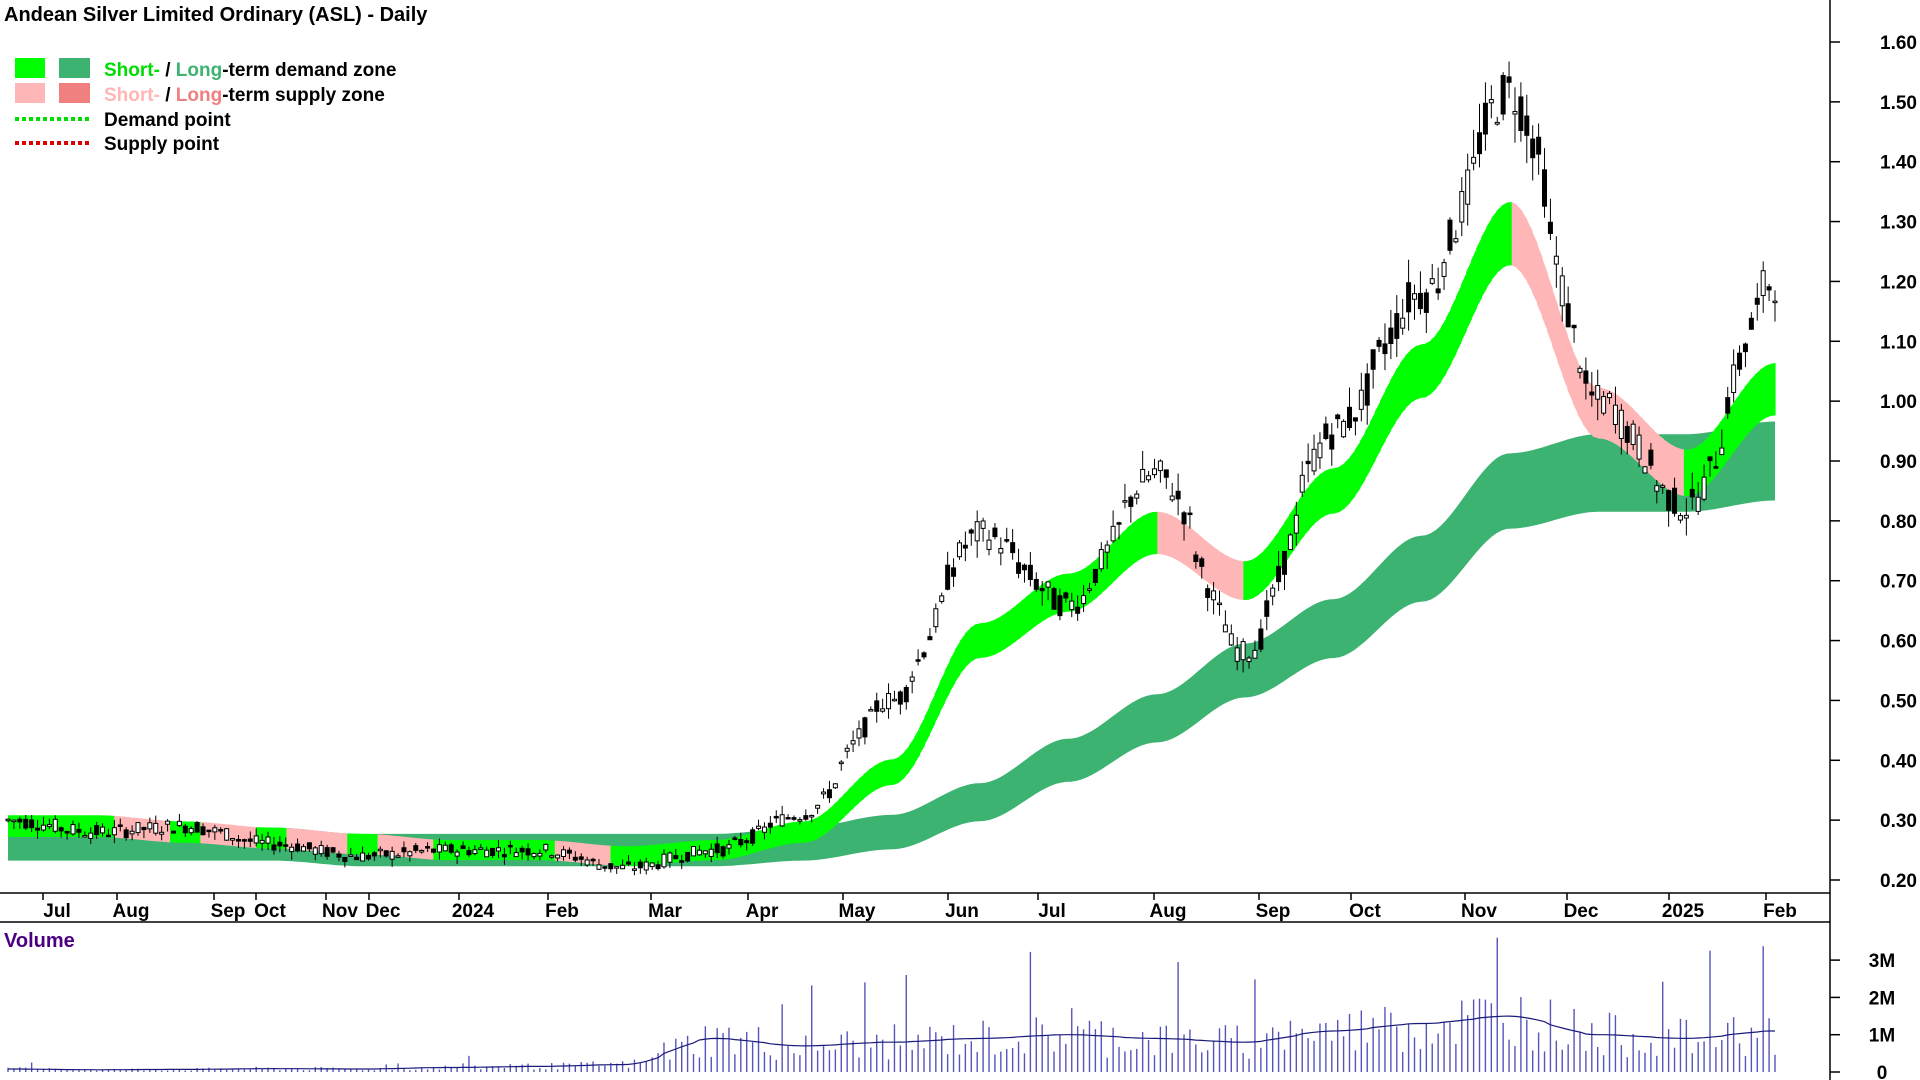  I want to click on volume-axis-ticks: 3M 2M 1M 0, so click(1862, 1015).